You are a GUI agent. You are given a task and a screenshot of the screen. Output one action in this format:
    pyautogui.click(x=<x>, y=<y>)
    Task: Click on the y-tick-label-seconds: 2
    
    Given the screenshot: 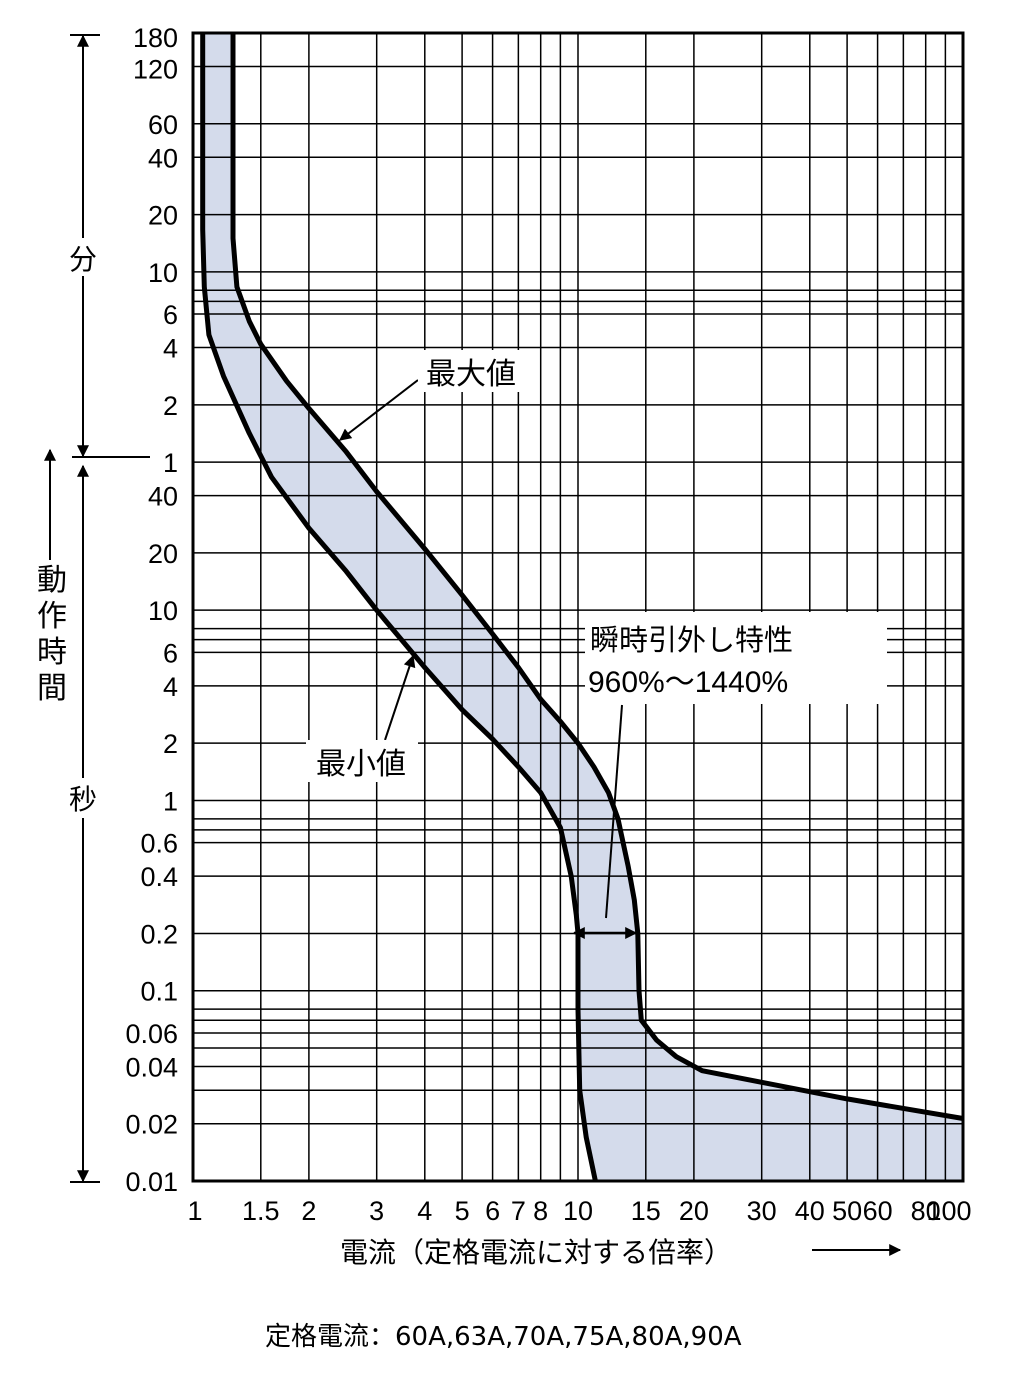 What is the action you would take?
    pyautogui.click(x=170, y=744)
    